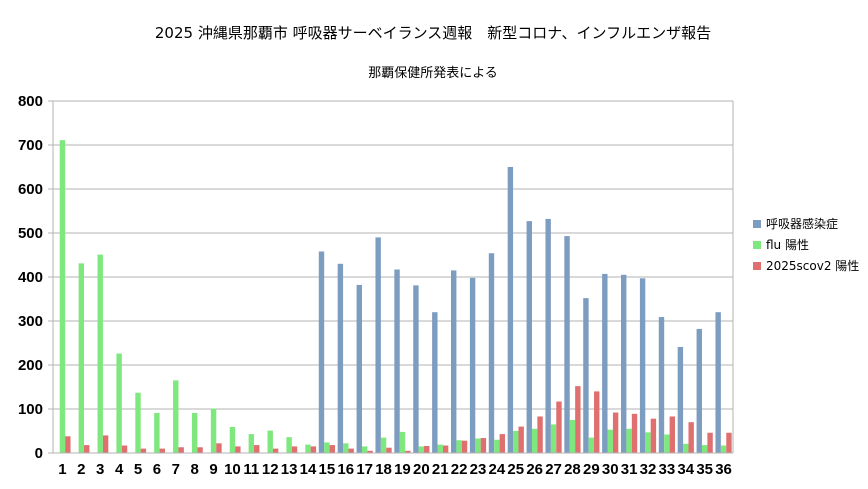  I want to click on x-tick-label: 29, so click(591, 469).